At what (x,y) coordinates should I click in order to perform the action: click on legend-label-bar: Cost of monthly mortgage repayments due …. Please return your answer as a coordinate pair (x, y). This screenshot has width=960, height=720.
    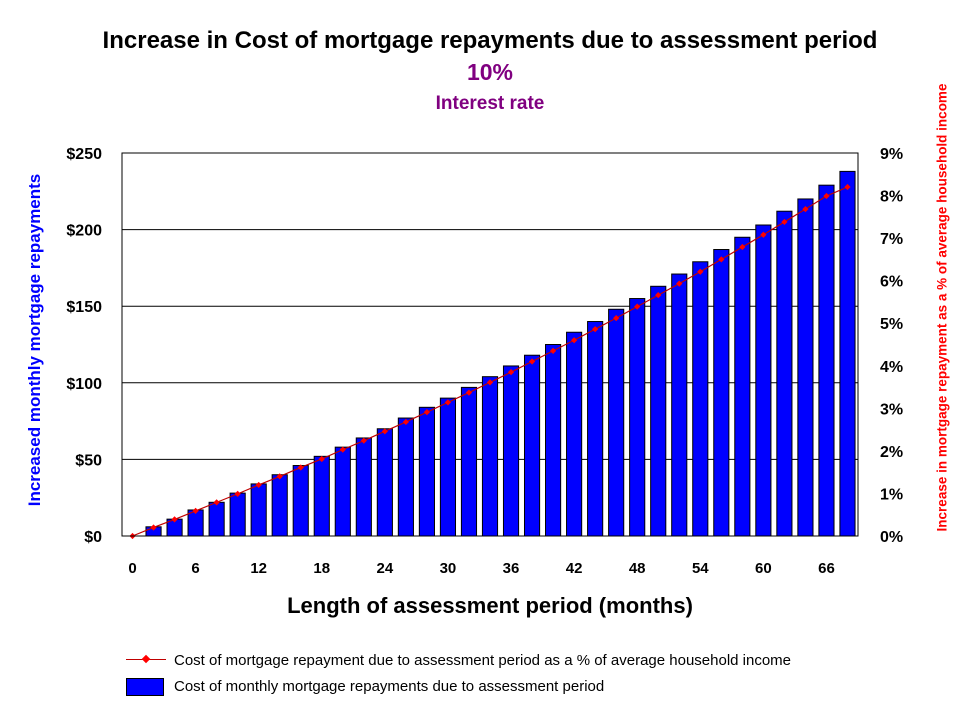
    Looking at the image, I should click on (389, 686).